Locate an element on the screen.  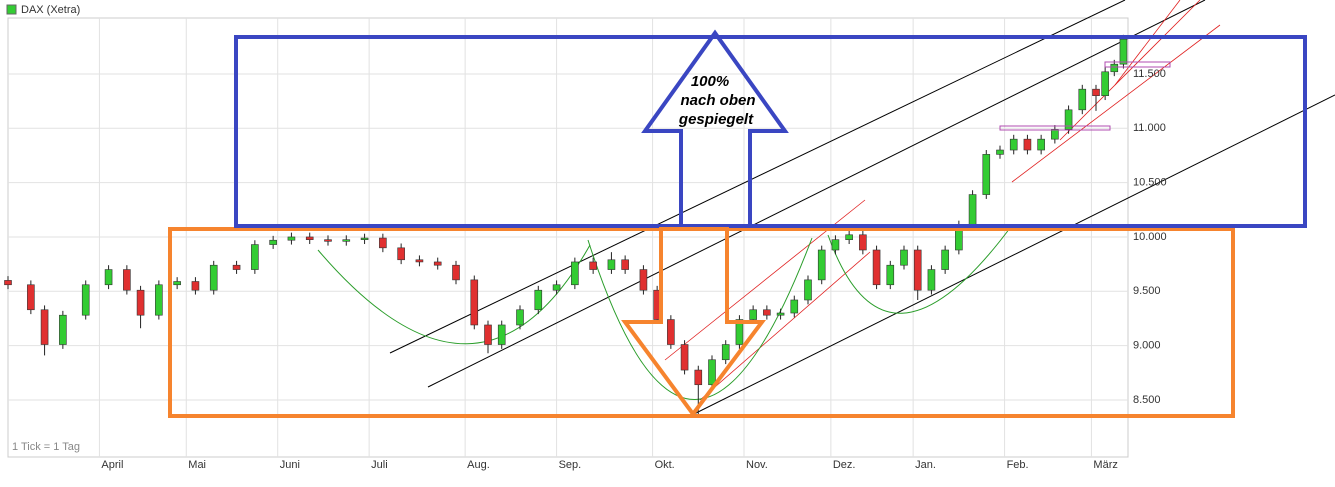
down-arrow is located at coordinates (693, 322).